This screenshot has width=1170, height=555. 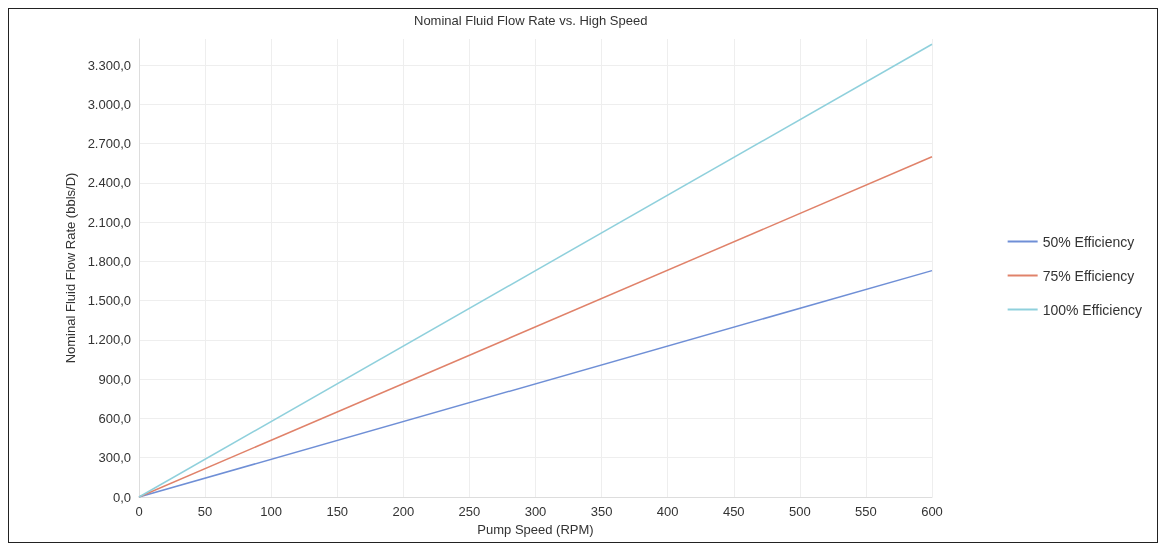 What do you see at coordinates (109, 261) in the screenshot?
I see `y-tick-label: 1.800,0` at bounding box center [109, 261].